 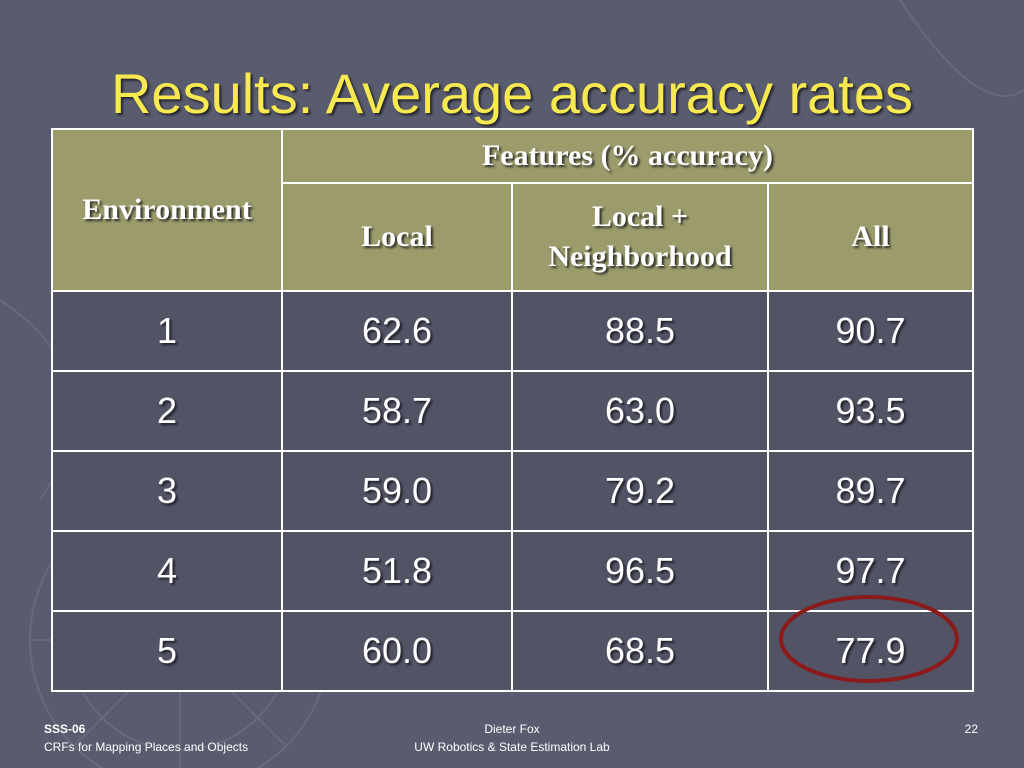 What do you see at coordinates (397, 411) in the screenshot?
I see `local-cell: 58.7` at bounding box center [397, 411].